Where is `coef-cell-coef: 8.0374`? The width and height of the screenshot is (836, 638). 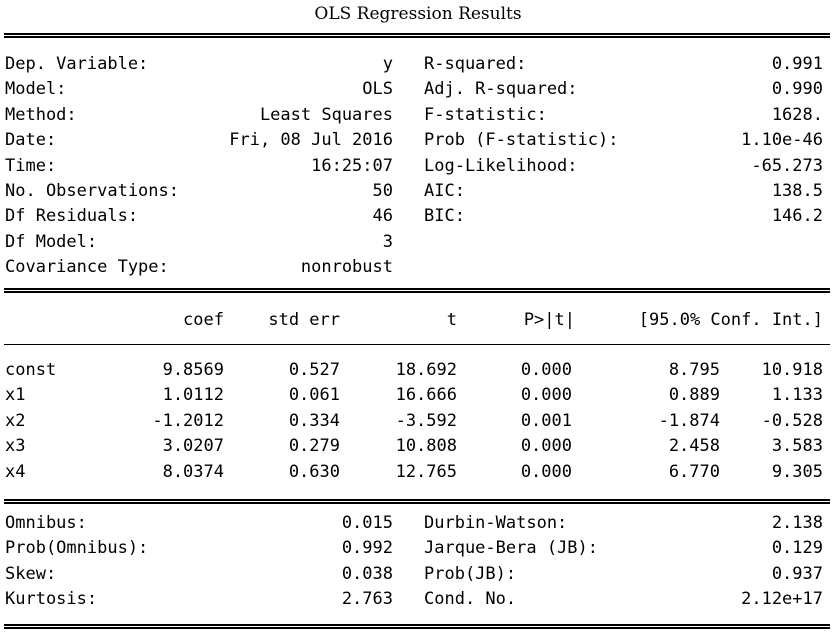
coef-cell-coef: 8.0374 is located at coordinates (193, 471).